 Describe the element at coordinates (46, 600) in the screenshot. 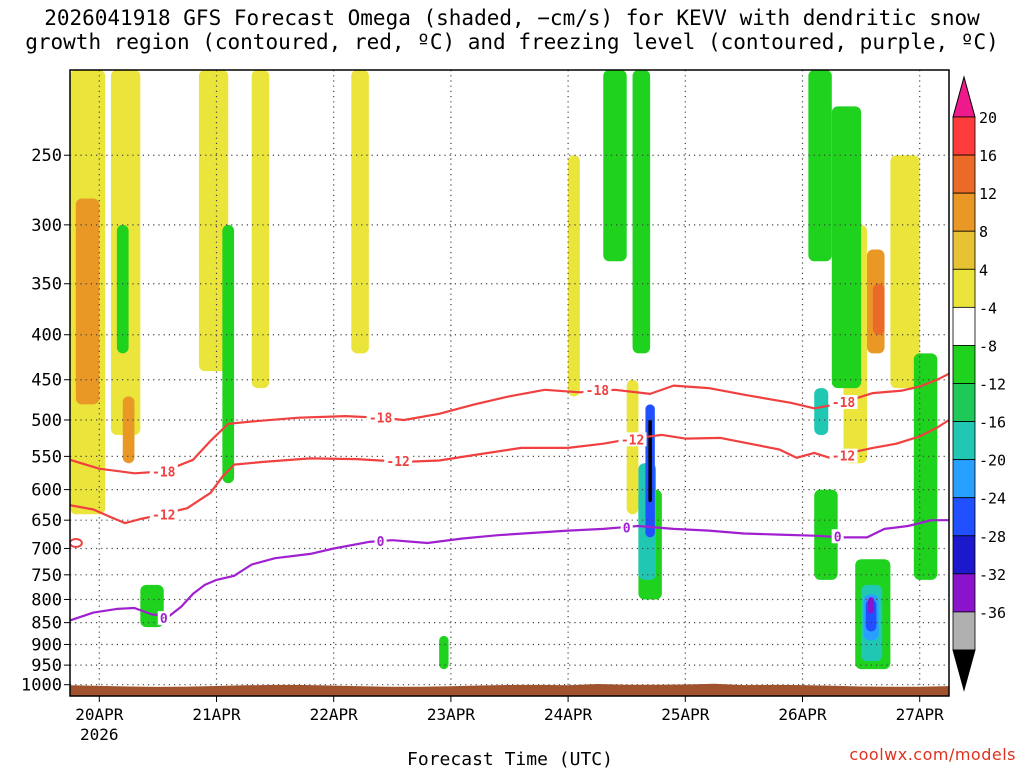

I see `y-tick-label: 800` at that location.